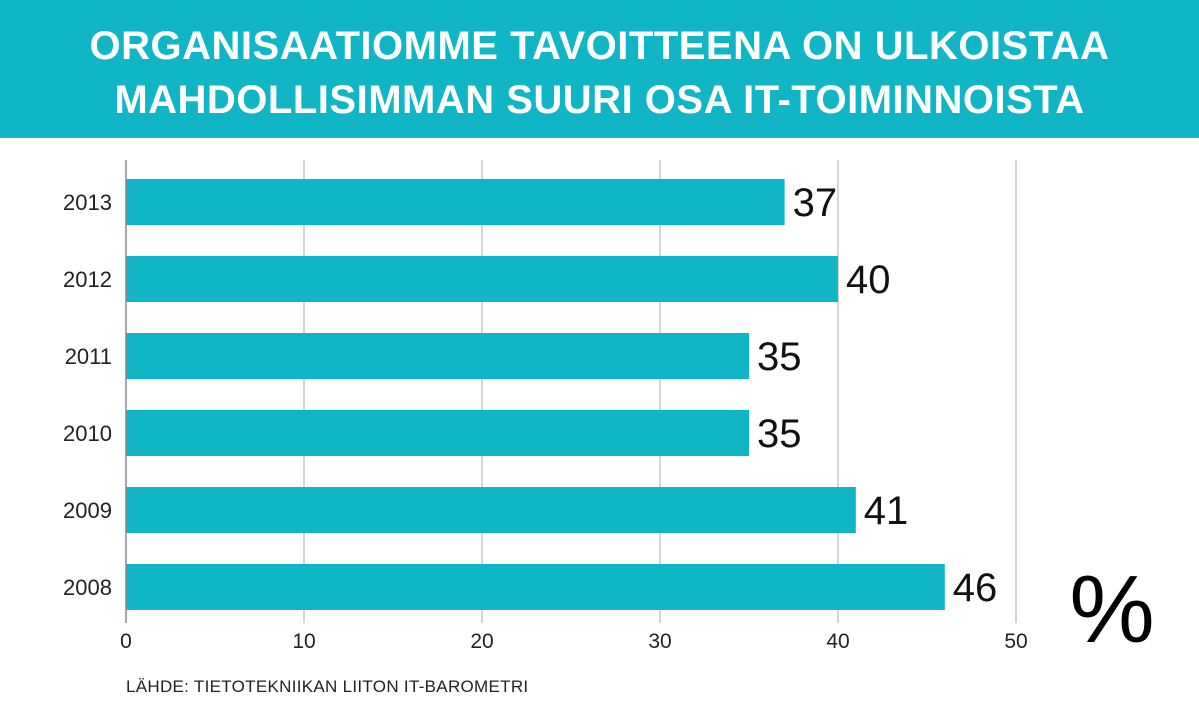 Image resolution: width=1199 pixels, height=710 pixels. Describe the element at coordinates (87, 587) in the screenshot. I see `category-label-2008: 2008` at that location.